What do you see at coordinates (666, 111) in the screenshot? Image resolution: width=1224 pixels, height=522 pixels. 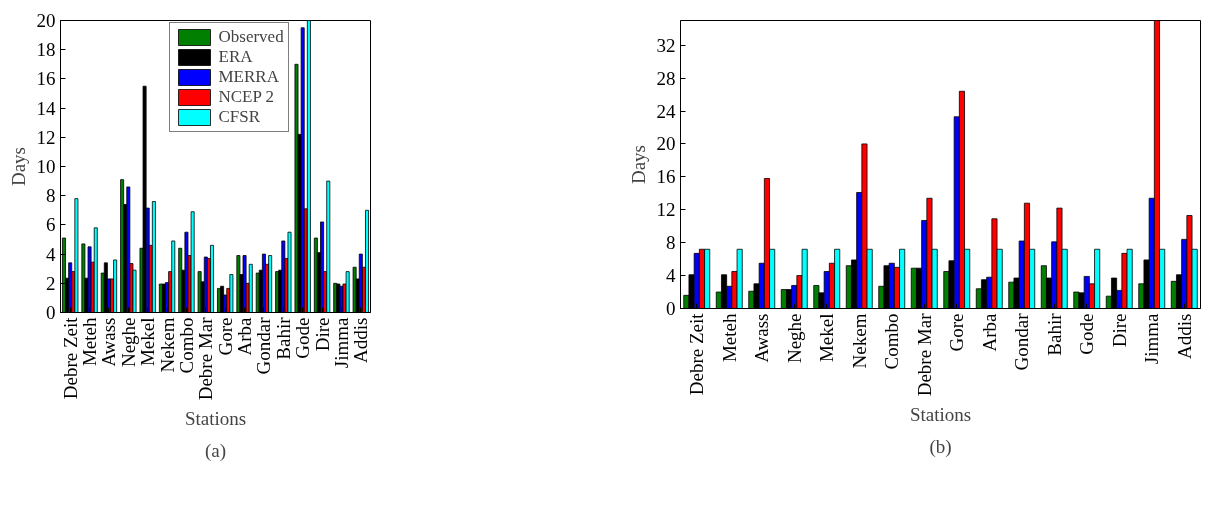 I see `y-tick-label: 24` at bounding box center [666, 111].